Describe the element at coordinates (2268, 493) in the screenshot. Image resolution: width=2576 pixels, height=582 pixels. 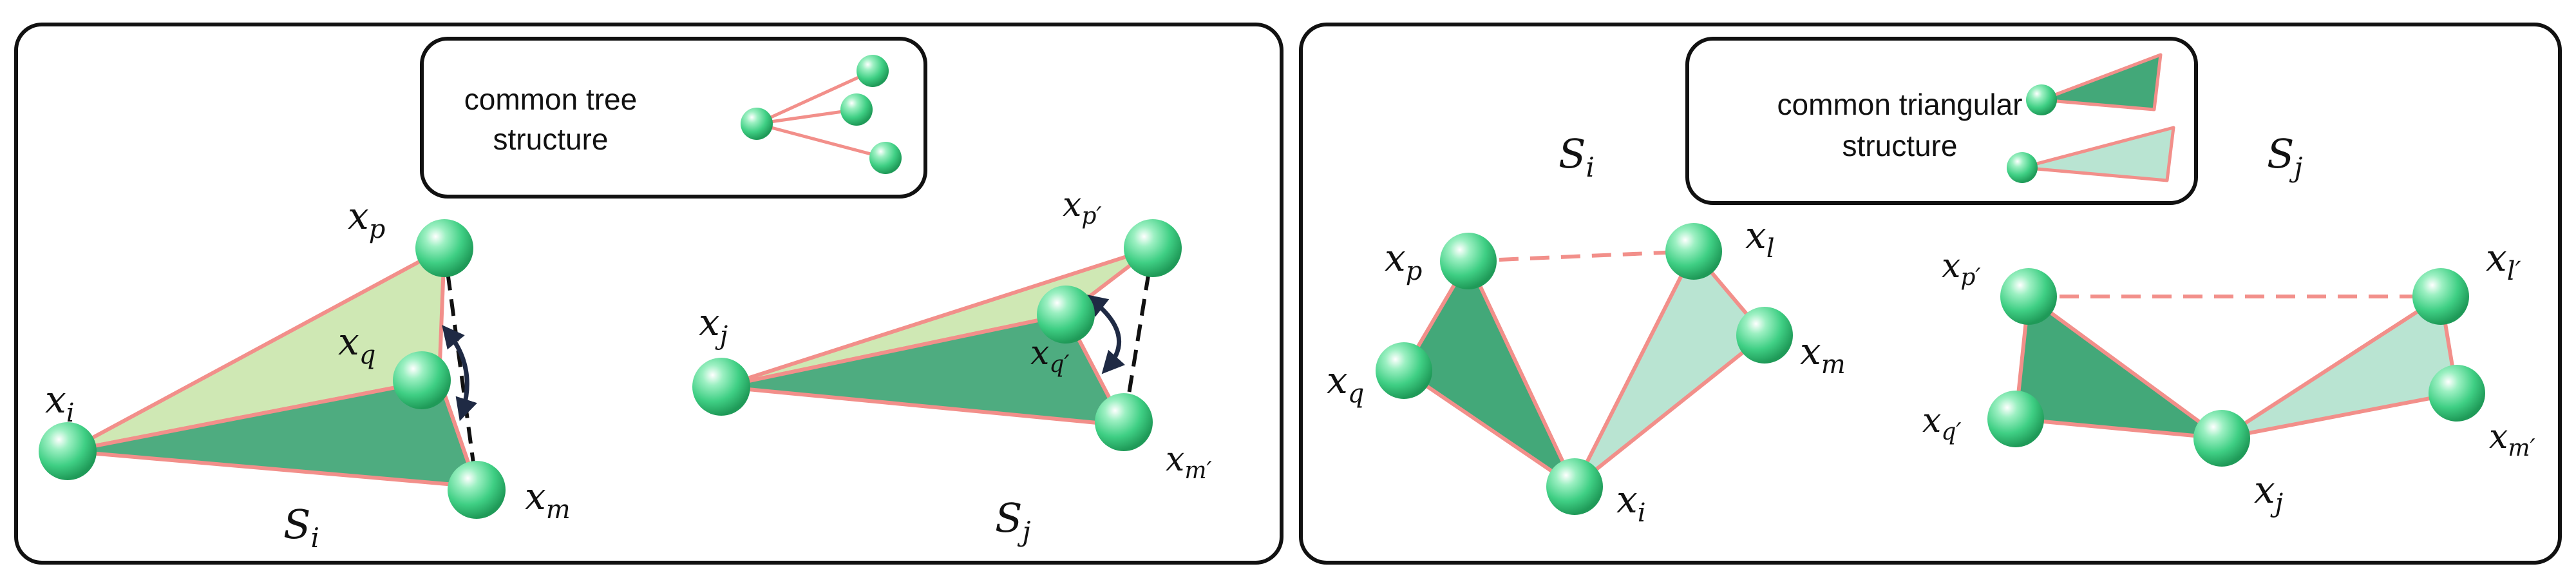
I see `label-xj-r: xj` at that location.